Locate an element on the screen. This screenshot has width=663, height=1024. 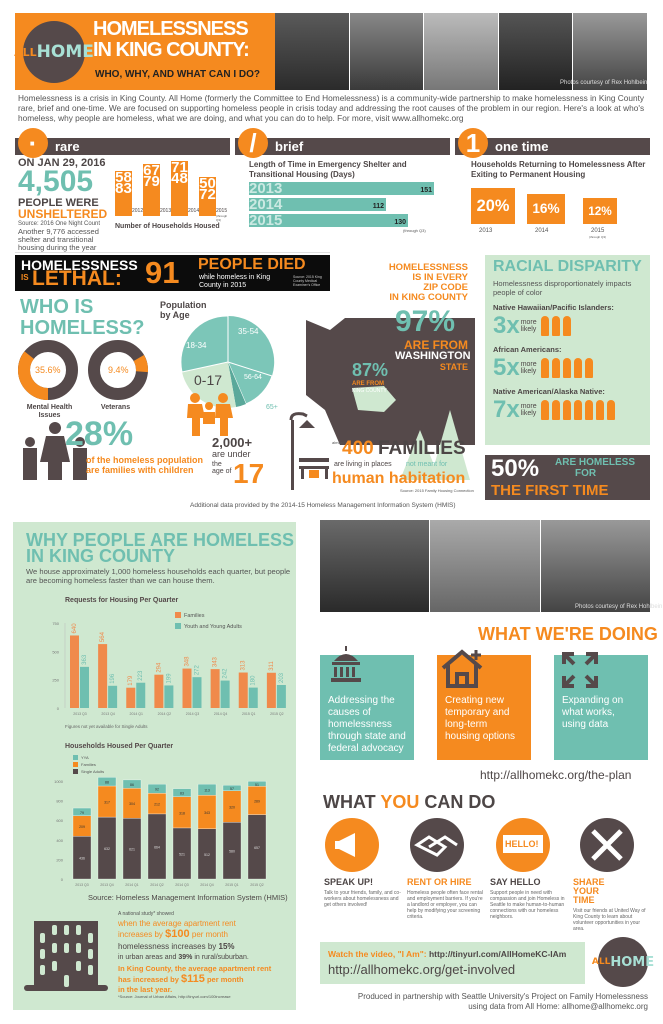
y-tick-label: 0 is located at coordinates (62, 879).